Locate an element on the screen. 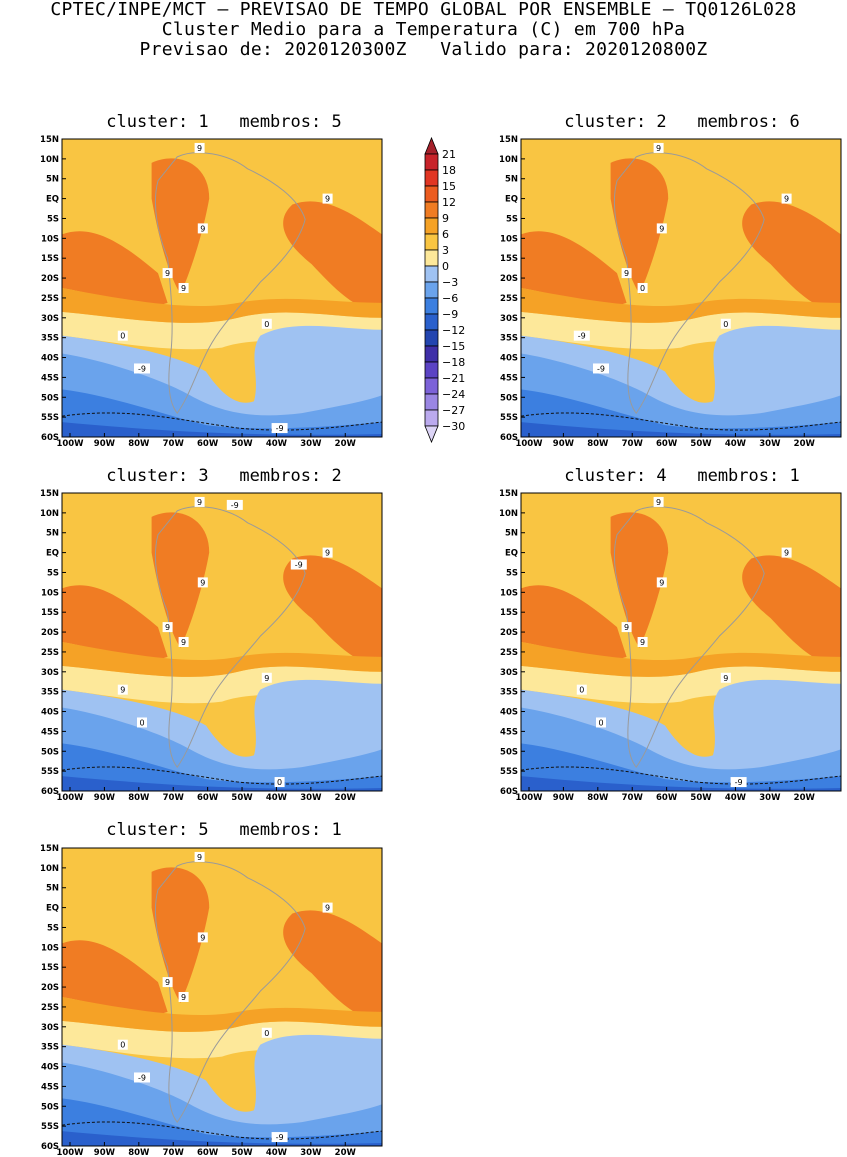 The width and height of the screenshot is (847, 1157). lon-label-5-3: 70W is located at coordinates (174, 1152).